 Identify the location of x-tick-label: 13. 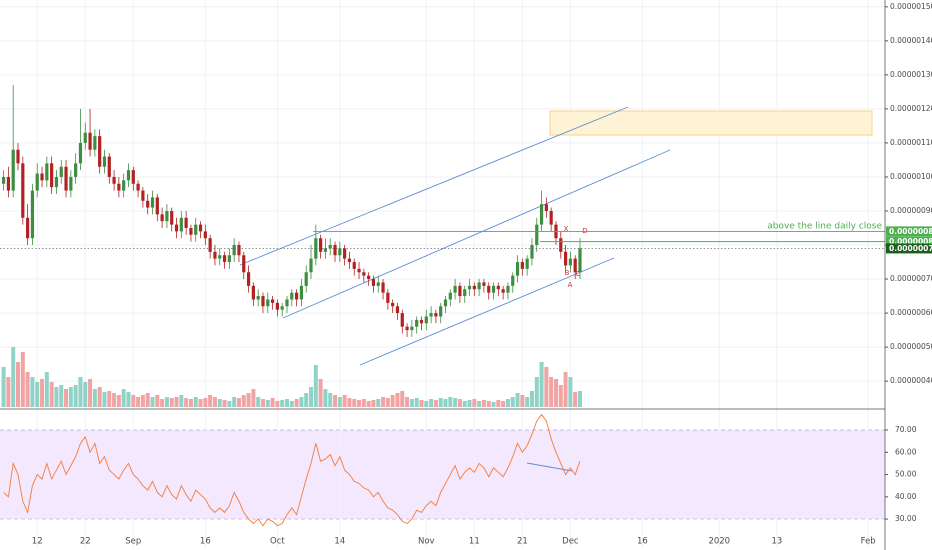
(777, 542).